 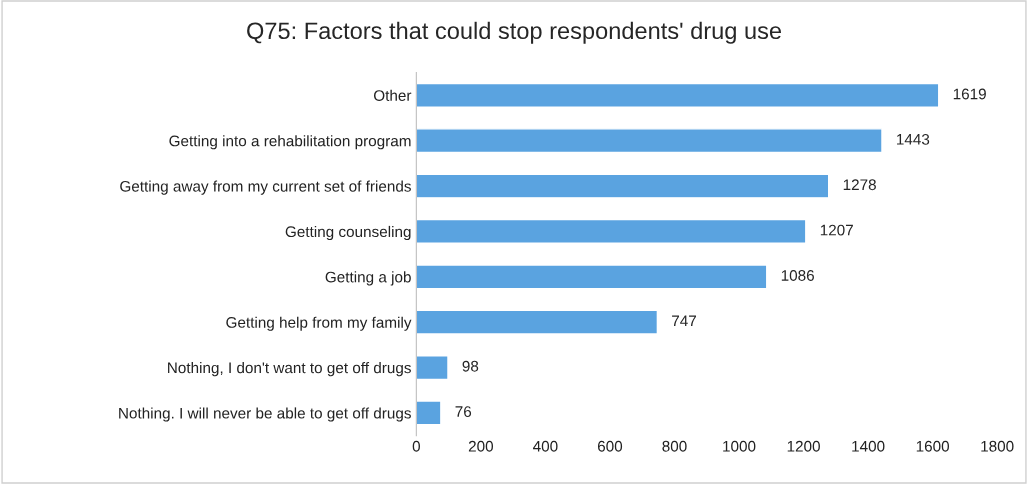 What do you see at coordinates (610, 446) in the screenshot?
I see `x-tick-label: 600` at bounding box center [610, 446].